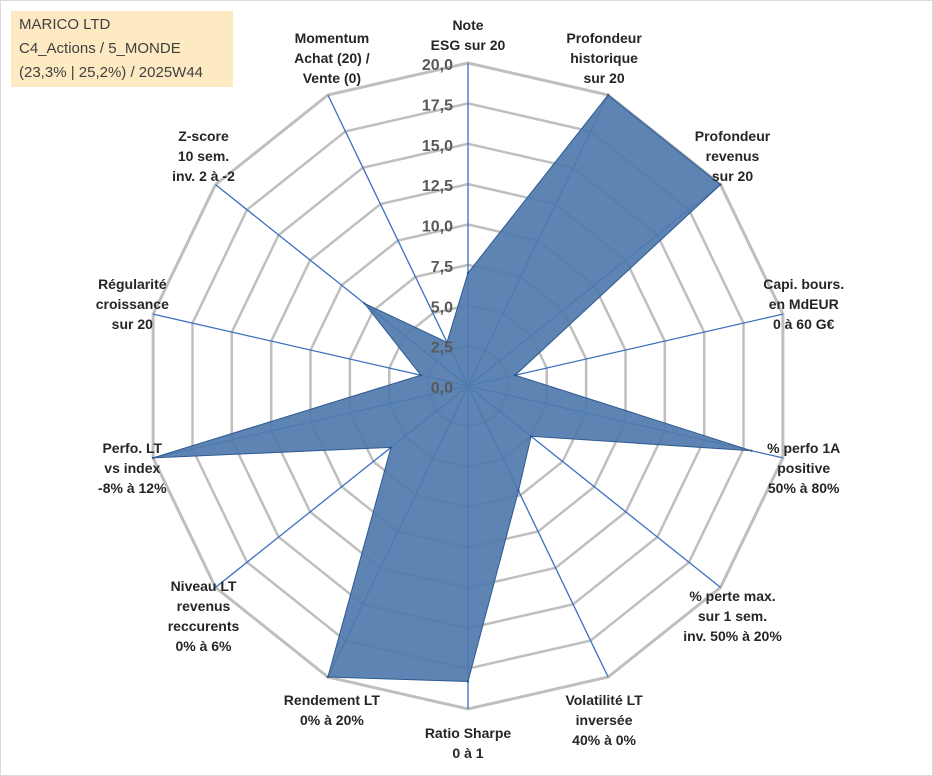  Describe the element at coordinates (442, 267) in the screenshot. I see `tick-label: 7,5` at that location.